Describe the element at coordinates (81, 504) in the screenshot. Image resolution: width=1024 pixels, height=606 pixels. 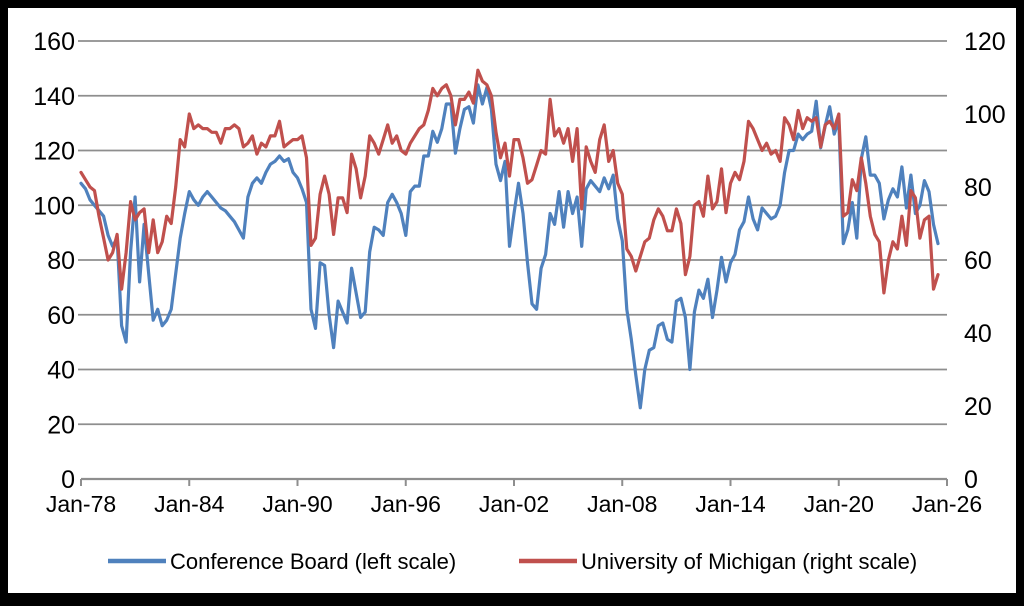
I see `x-axis-tick-label: Jan-78` at that location.